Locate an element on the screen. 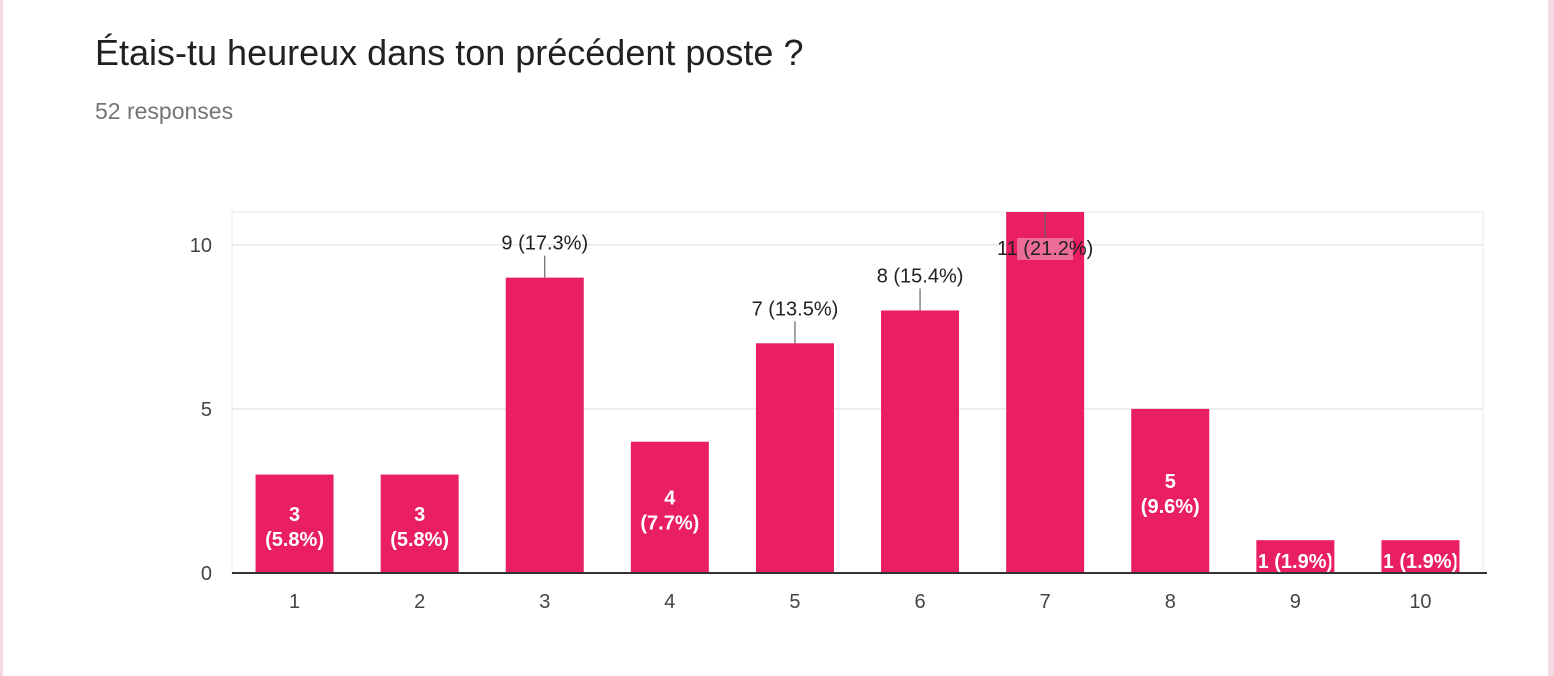 The width and height of the screenshot is (1554, 676). data-label-count: 4 is located at coordinates (670, 498).